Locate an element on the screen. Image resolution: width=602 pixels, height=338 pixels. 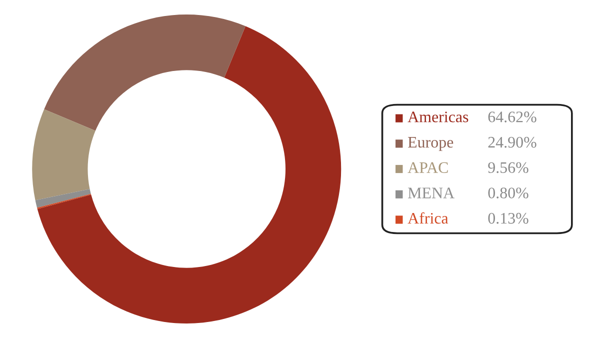
data-label: 24.90% is located at coordinates (512, 142).